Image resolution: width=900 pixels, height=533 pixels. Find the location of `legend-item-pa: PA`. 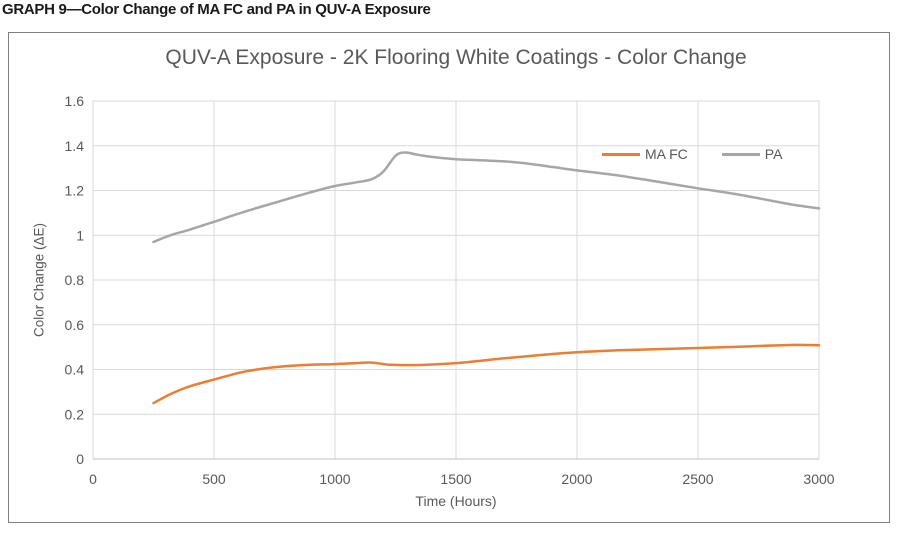

legend-item-pa: PA is located at coordinates (752, 154).